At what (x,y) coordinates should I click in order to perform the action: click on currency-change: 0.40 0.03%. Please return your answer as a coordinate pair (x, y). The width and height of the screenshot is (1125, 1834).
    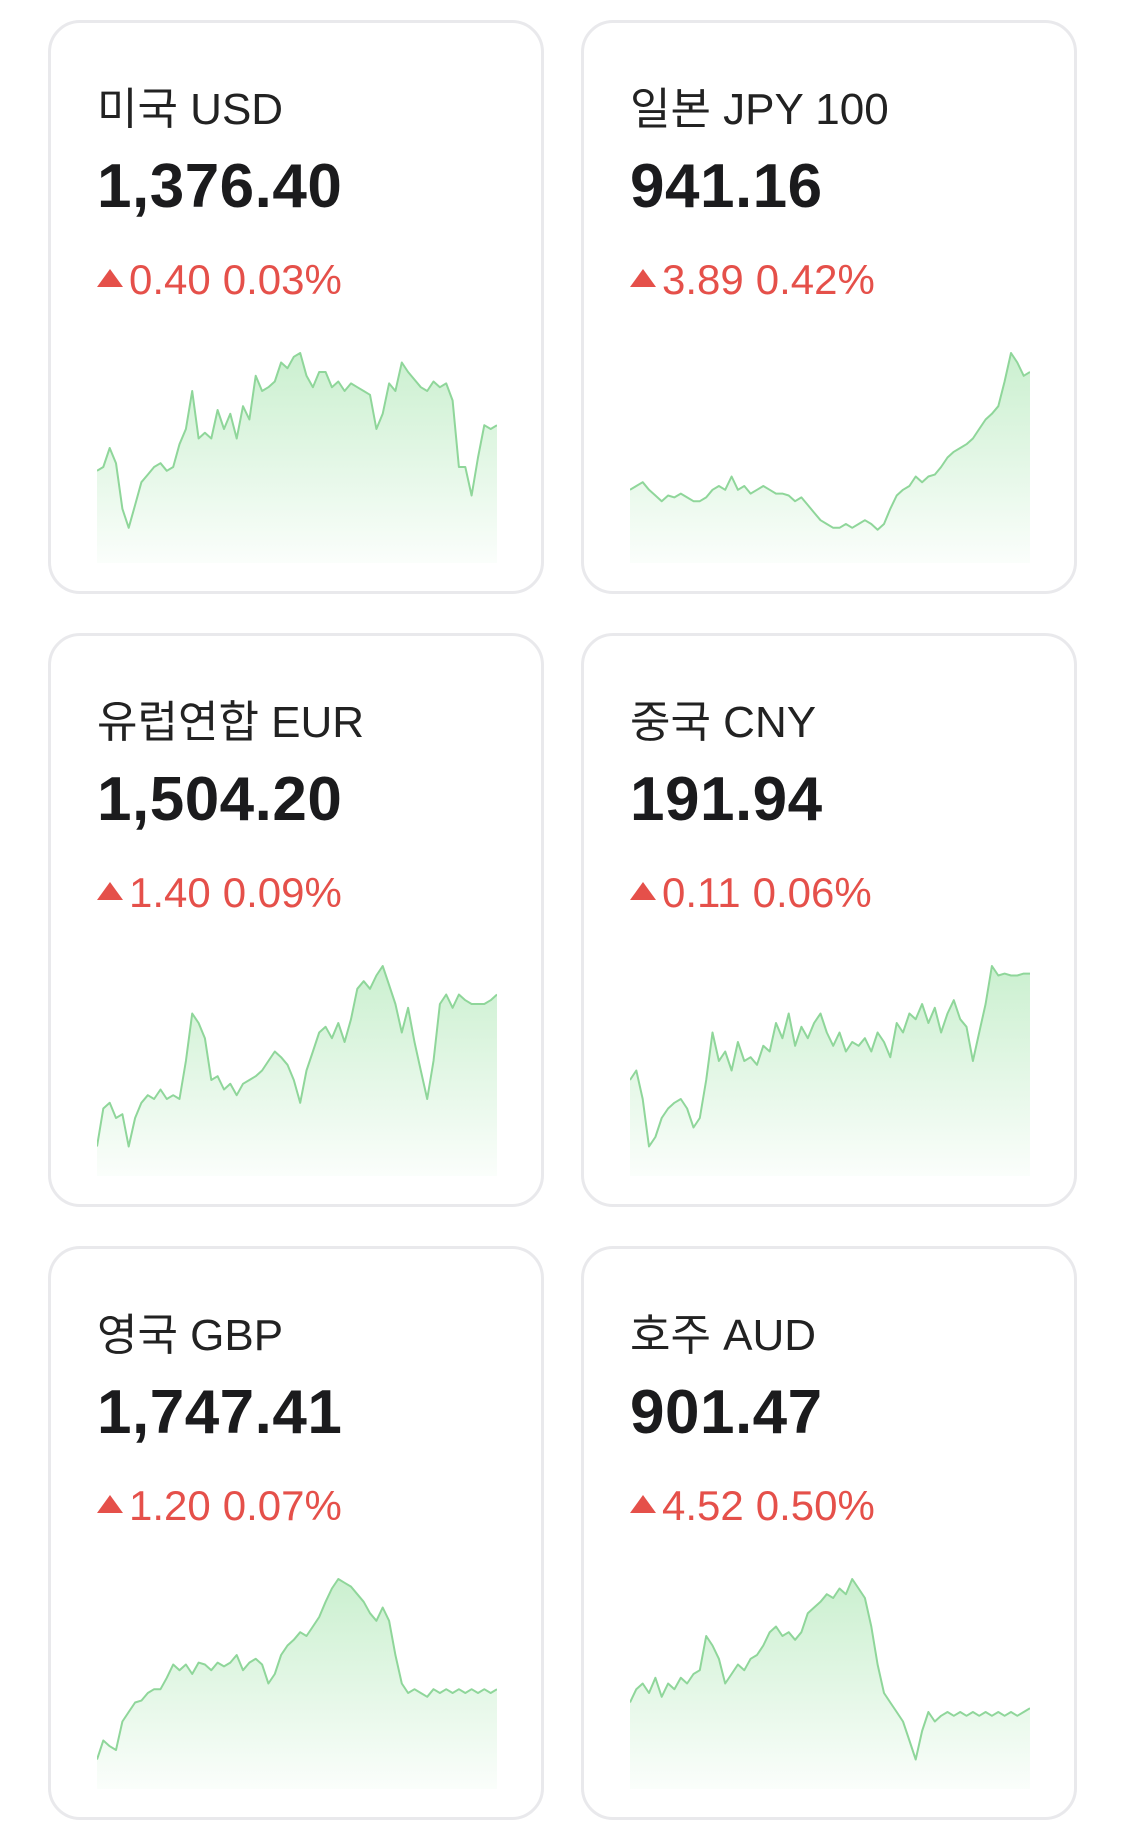
    Looking at the image, I should click on (219, 280).